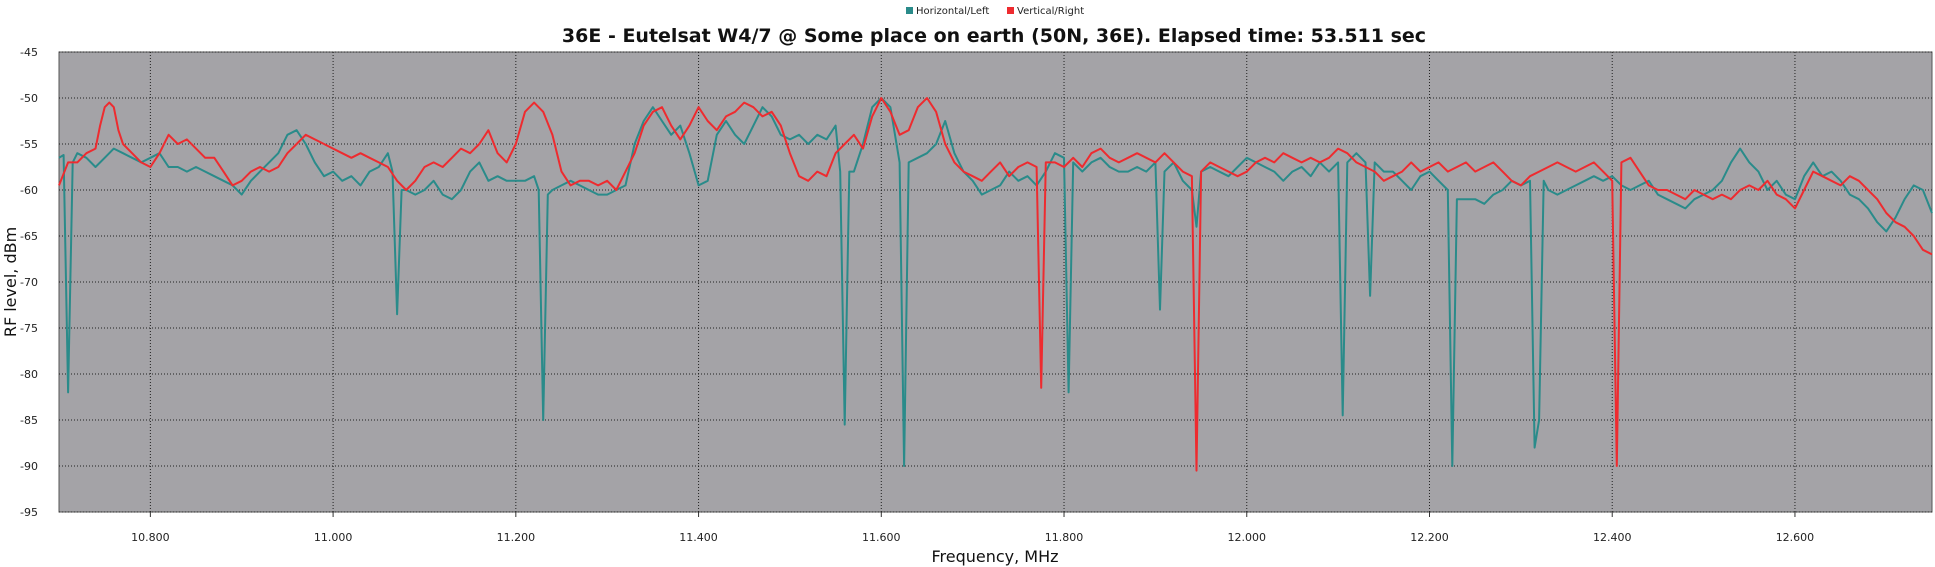  What do you see at coordinates (29, 190) in the screenshot?
I see `y-tick-label: -60` at bounding box center [29, 190].